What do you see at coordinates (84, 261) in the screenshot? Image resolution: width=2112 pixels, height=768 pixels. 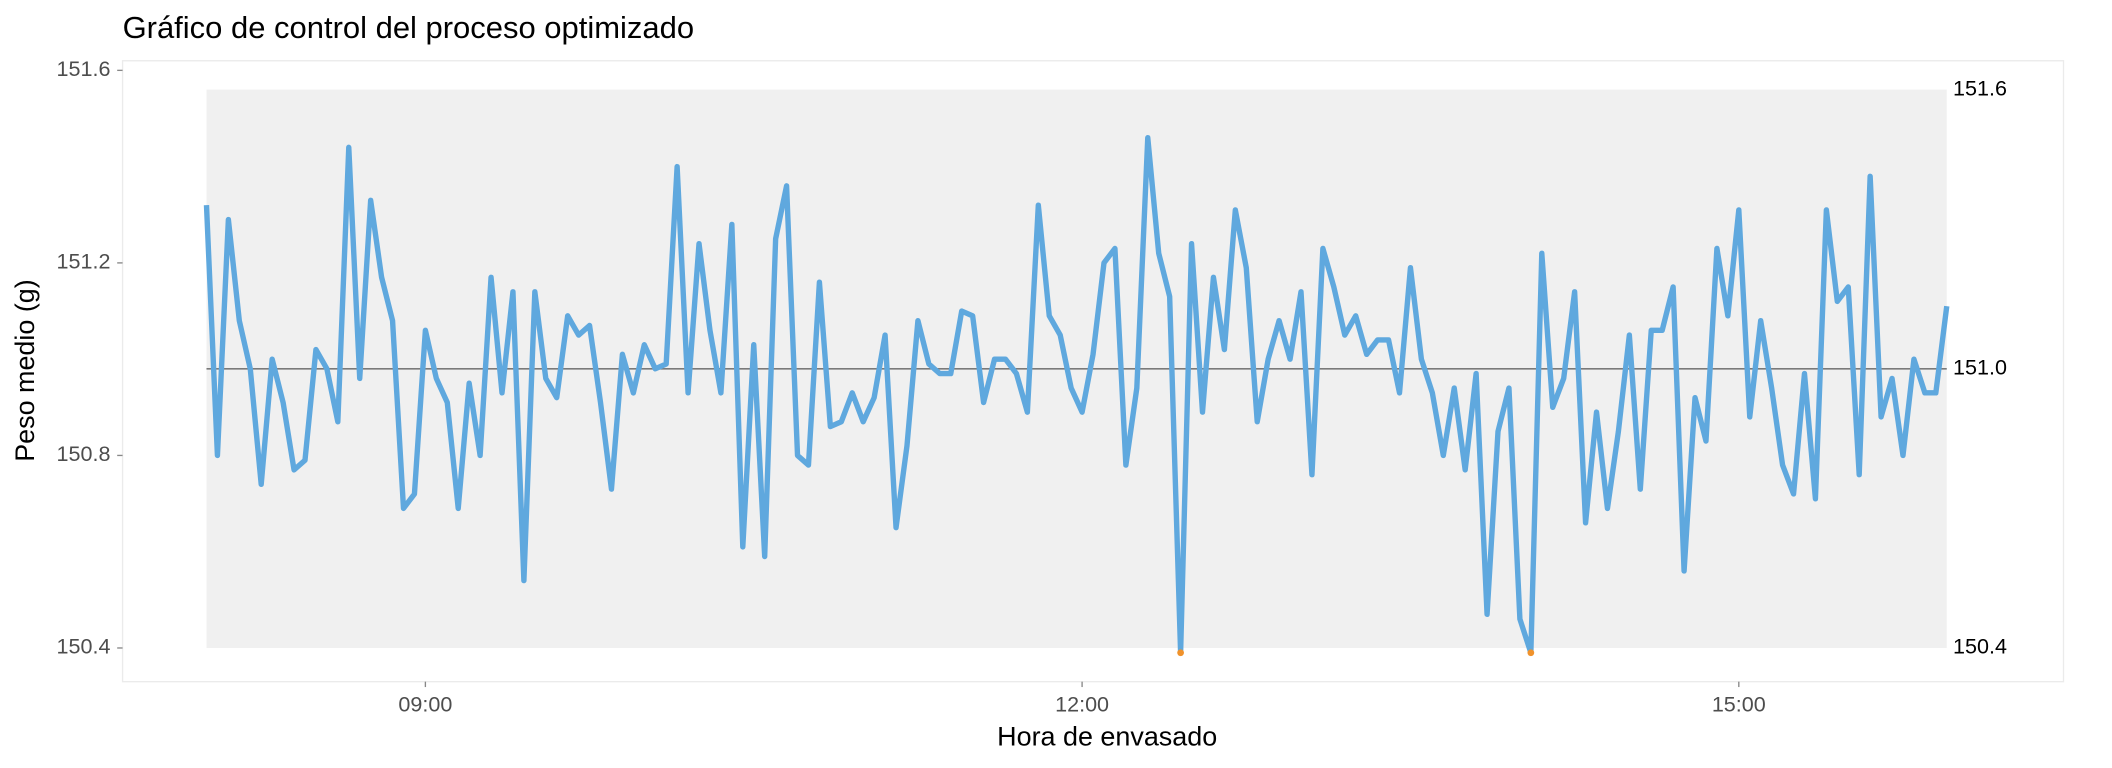 I see `y-tick-label: 151.2` at bounding box center [84, 261].